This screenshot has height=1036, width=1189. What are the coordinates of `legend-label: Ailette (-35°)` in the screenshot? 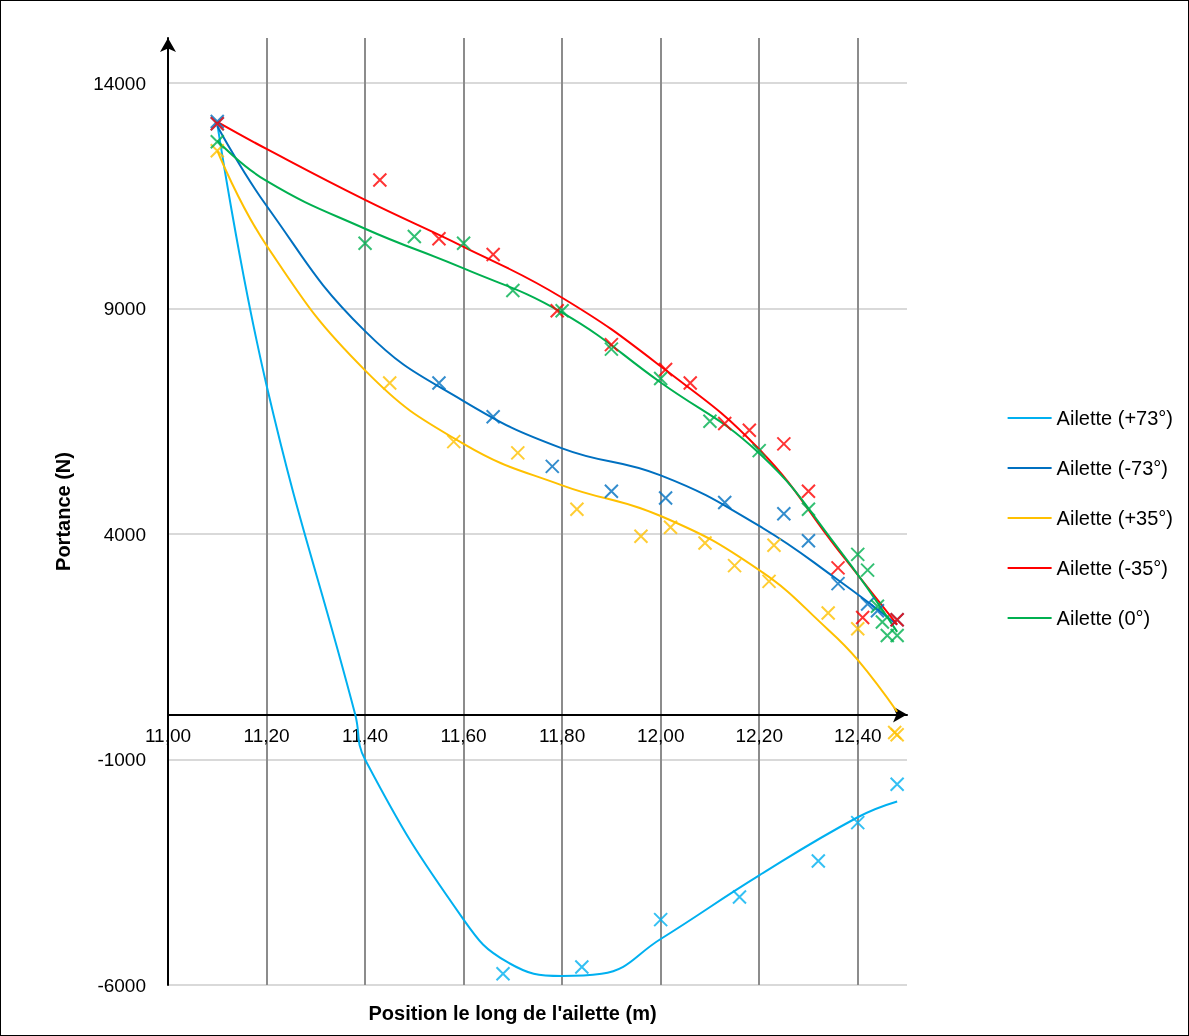 It's located at (1112, 568).